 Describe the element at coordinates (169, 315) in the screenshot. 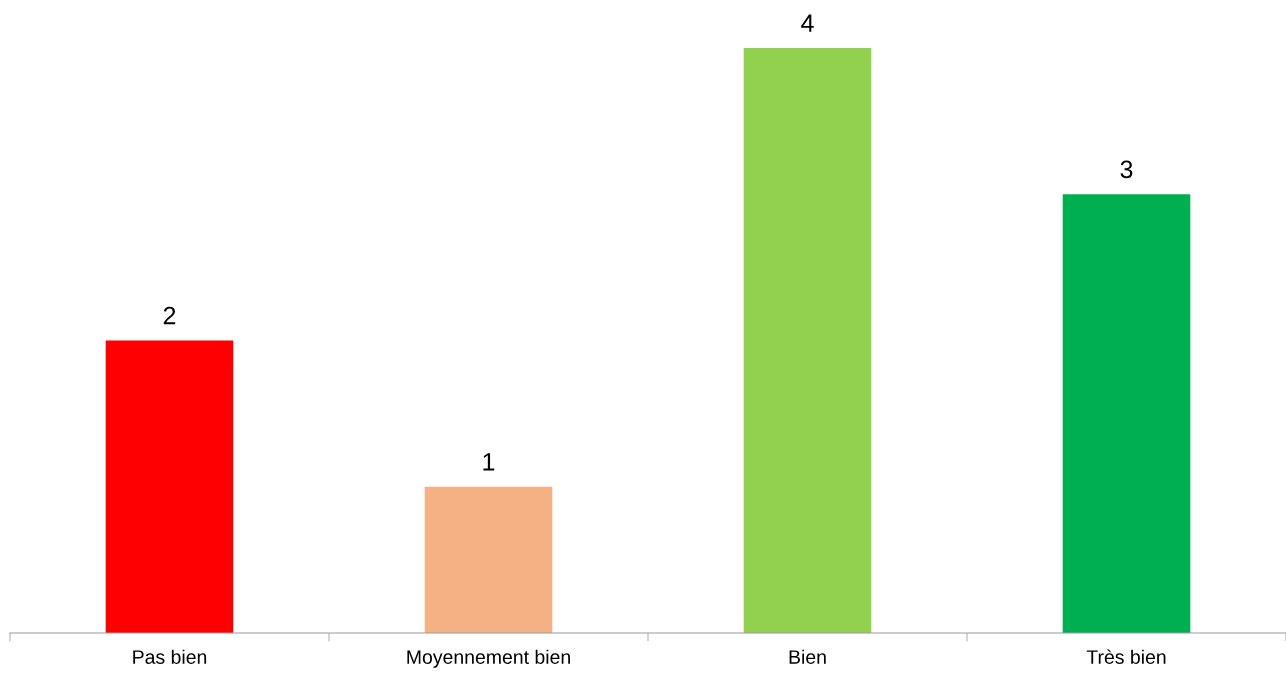

I see `data-label: 2` at that location.